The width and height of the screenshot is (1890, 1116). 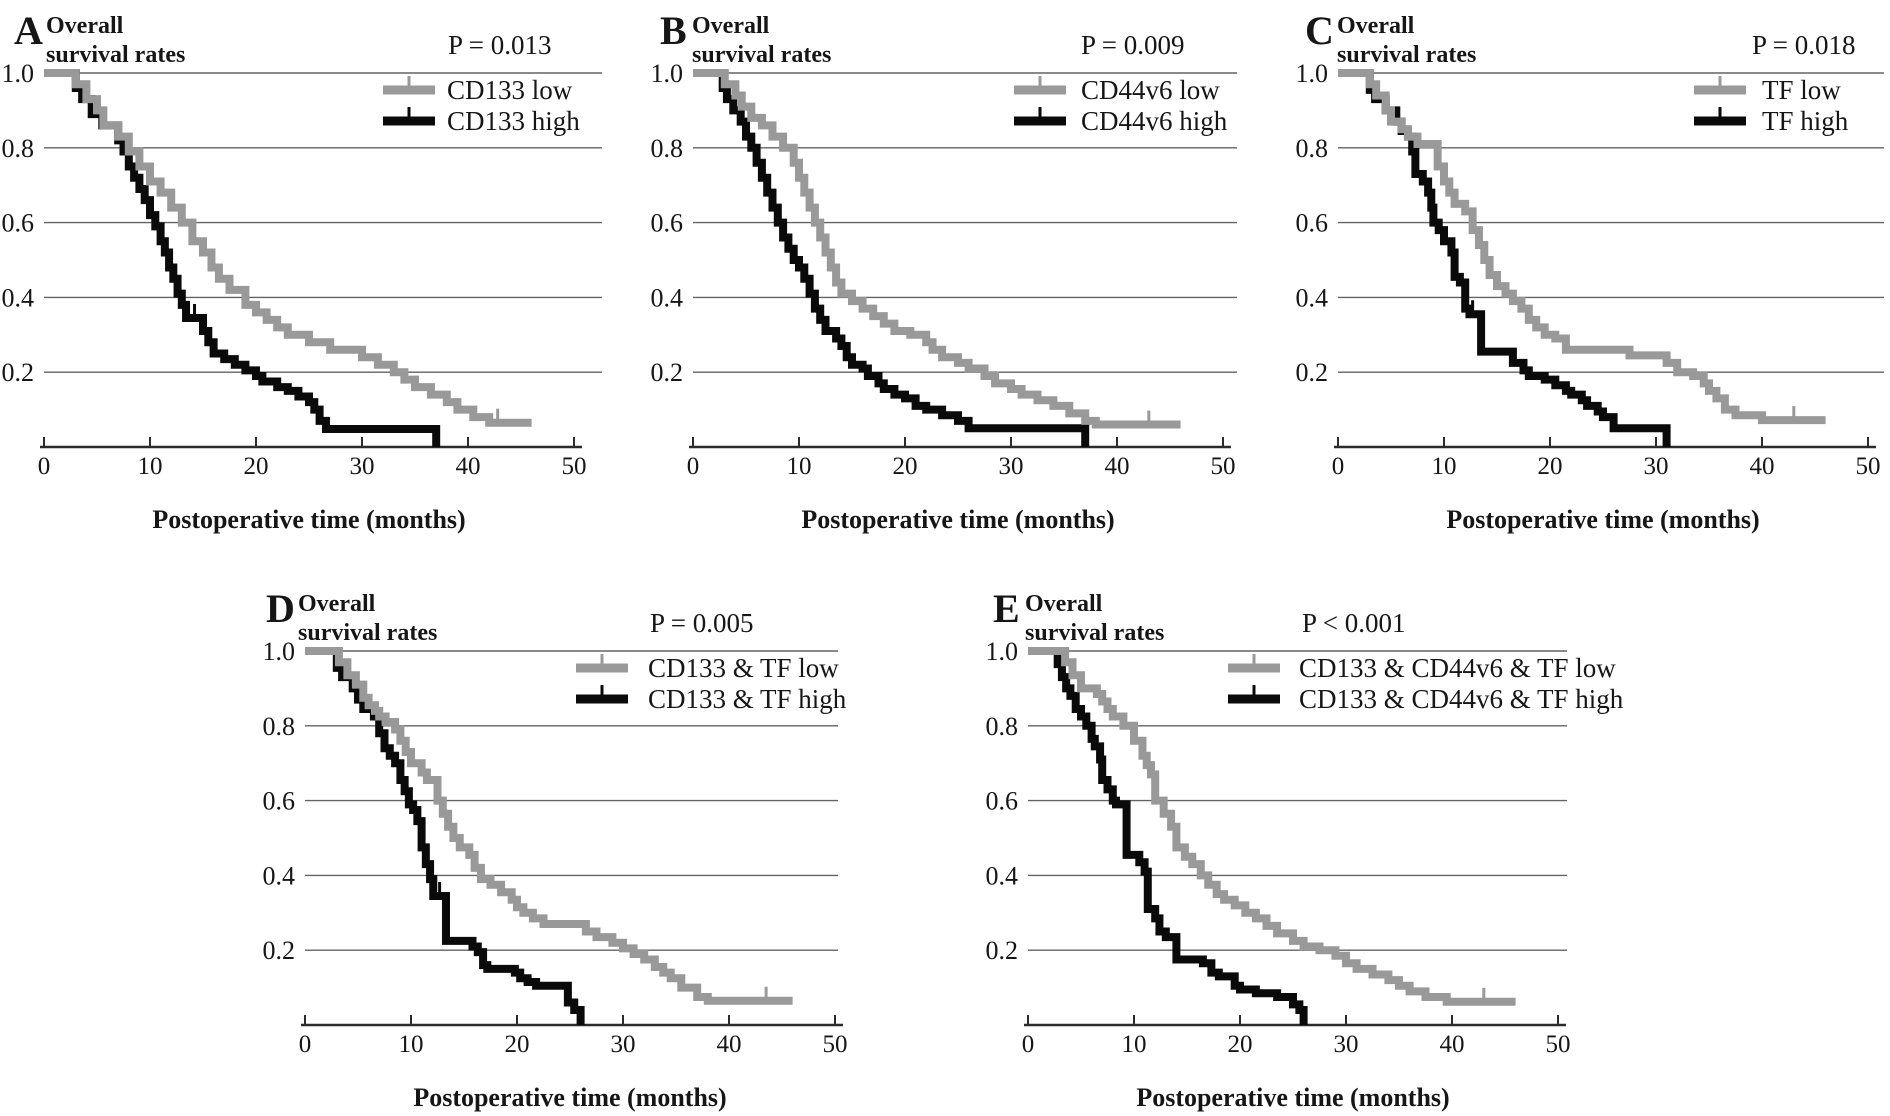 I want to click on legend-label-low: CD133 low, so click(x=510, y=90).